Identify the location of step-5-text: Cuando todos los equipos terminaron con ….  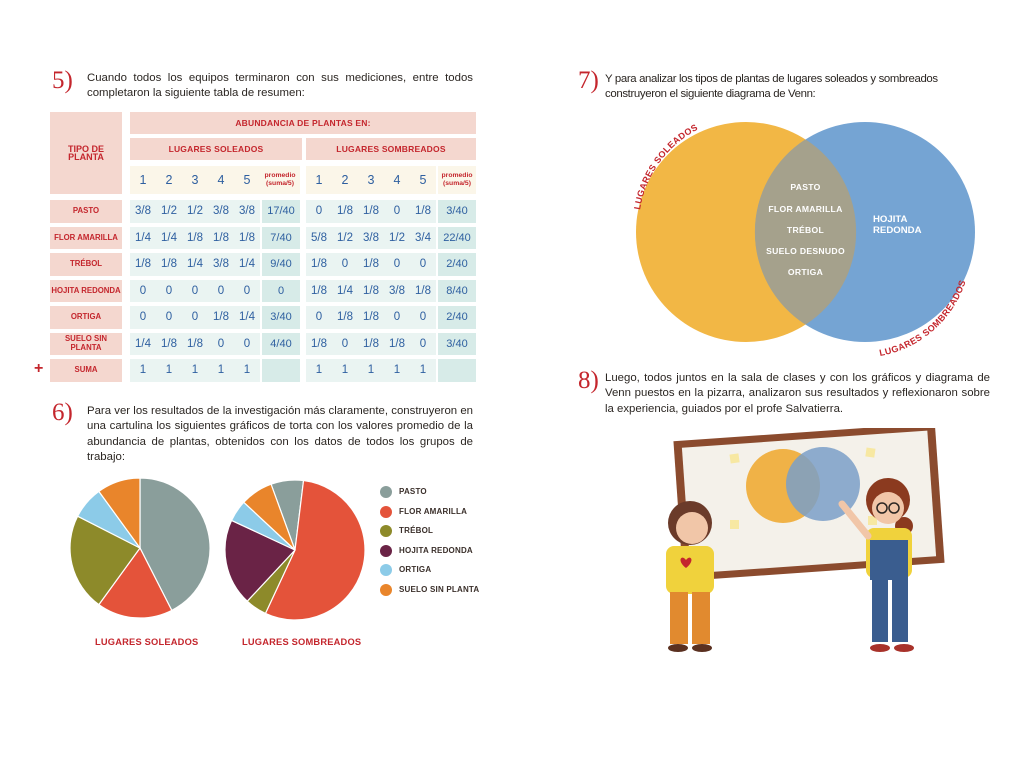
(280, 86).